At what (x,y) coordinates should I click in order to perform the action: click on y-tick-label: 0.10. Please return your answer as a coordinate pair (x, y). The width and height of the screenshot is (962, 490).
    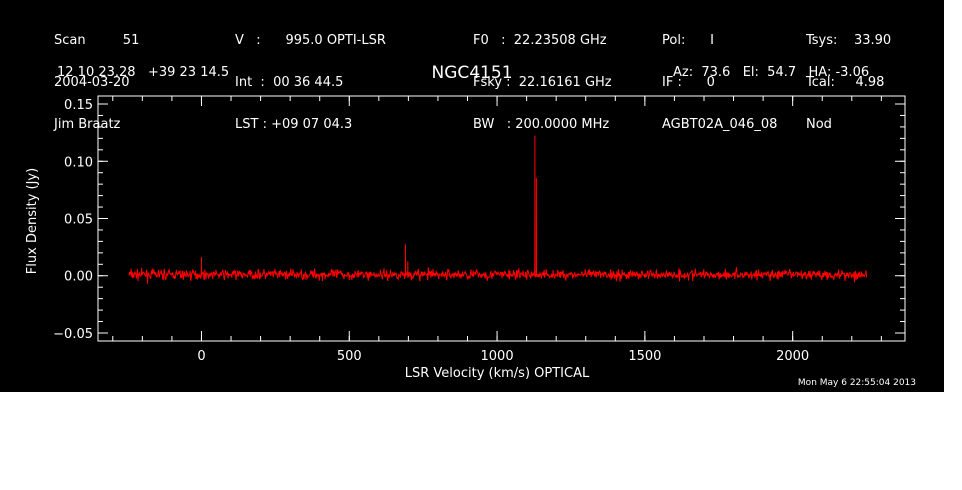
    Looking at the image, I should click on (78, 162).